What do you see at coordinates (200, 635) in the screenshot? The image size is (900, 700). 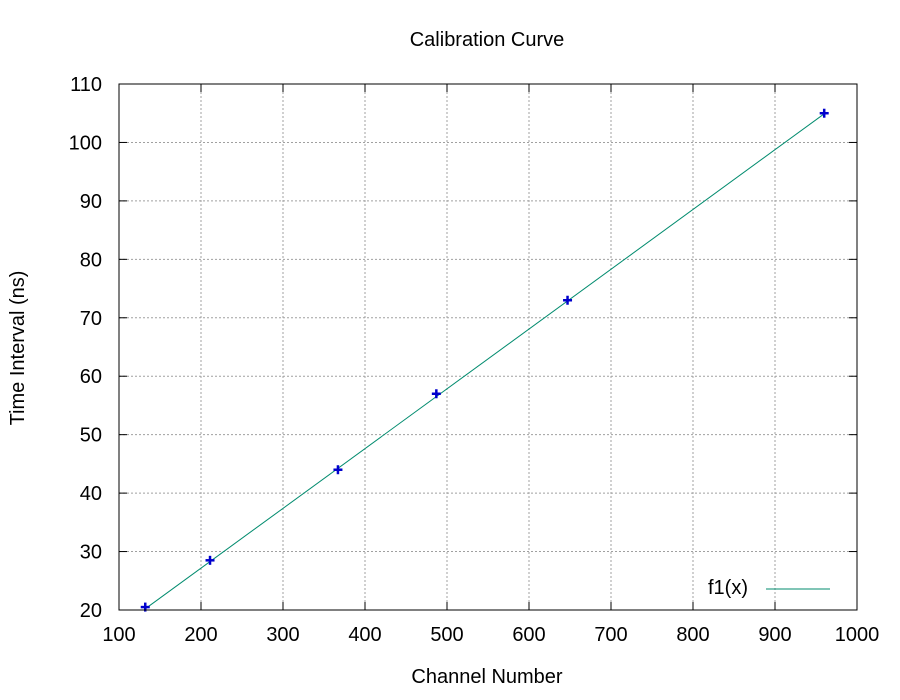 I see `x-tick-label: 200` at bounding box center [200, 635].